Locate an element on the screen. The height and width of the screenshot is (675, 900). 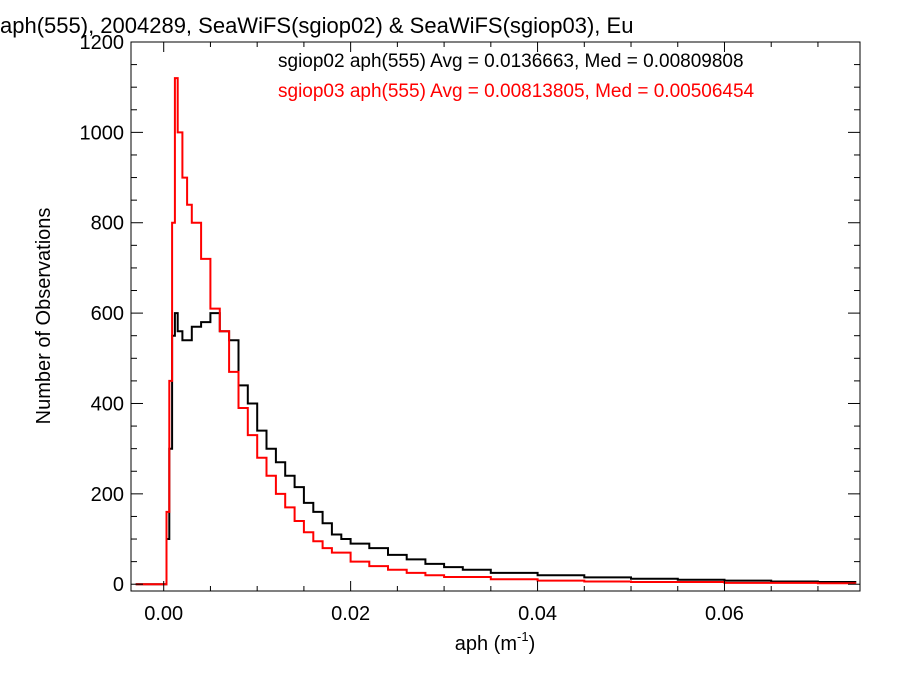
y-tick-label-3: 600 is located at coordinates (107, 314).